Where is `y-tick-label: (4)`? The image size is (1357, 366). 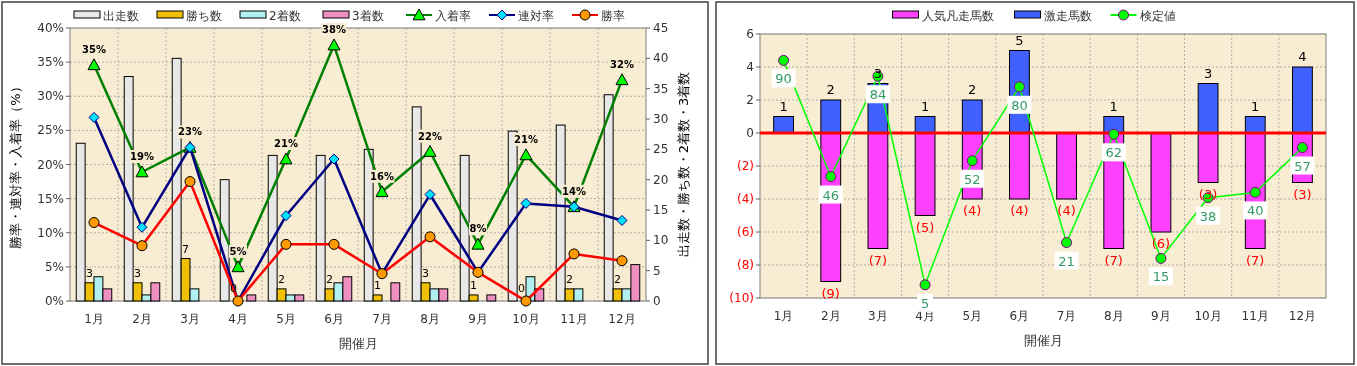
y-tick-label: (4) is located at coordinates (745, 199).